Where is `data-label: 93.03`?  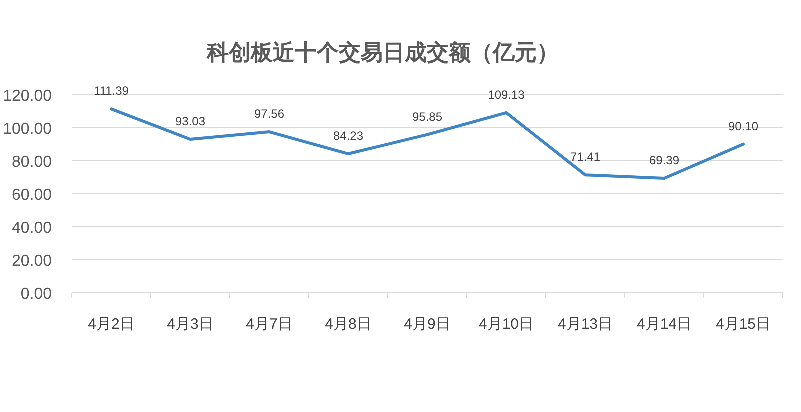 data-label: 93.03 is located at coordinates (190, 121).